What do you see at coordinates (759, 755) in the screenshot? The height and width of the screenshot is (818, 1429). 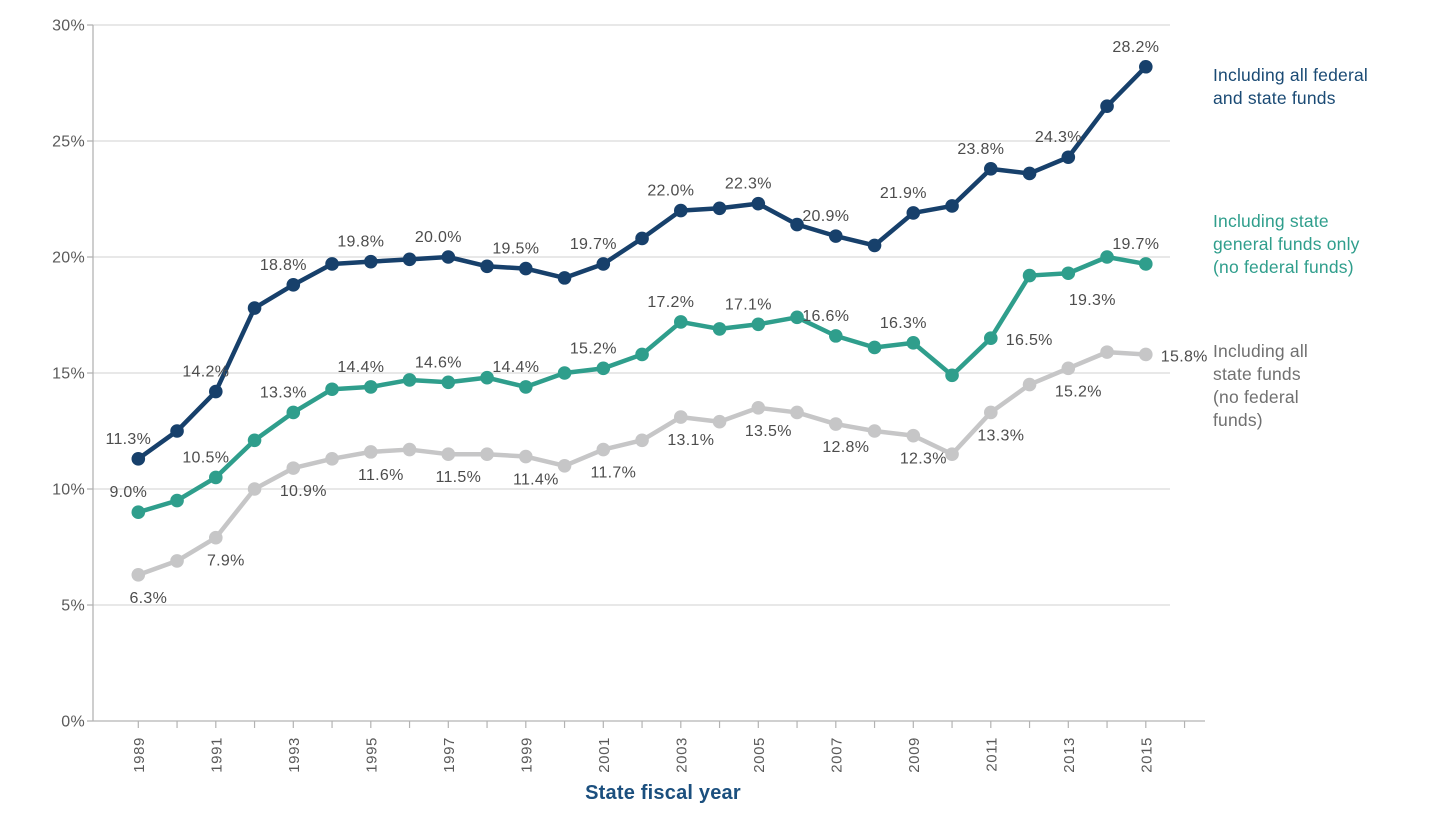 I see `x-tick-label: 2005` at bounding box center [759, 755].